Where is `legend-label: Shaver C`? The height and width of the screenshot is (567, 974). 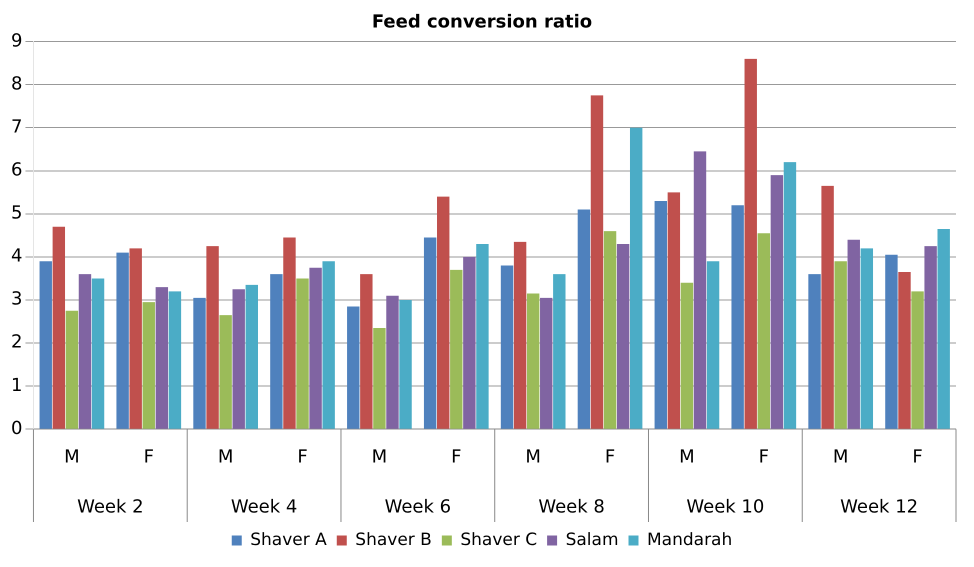 legend-label: Shaver C is located at coordinates (499, 540).